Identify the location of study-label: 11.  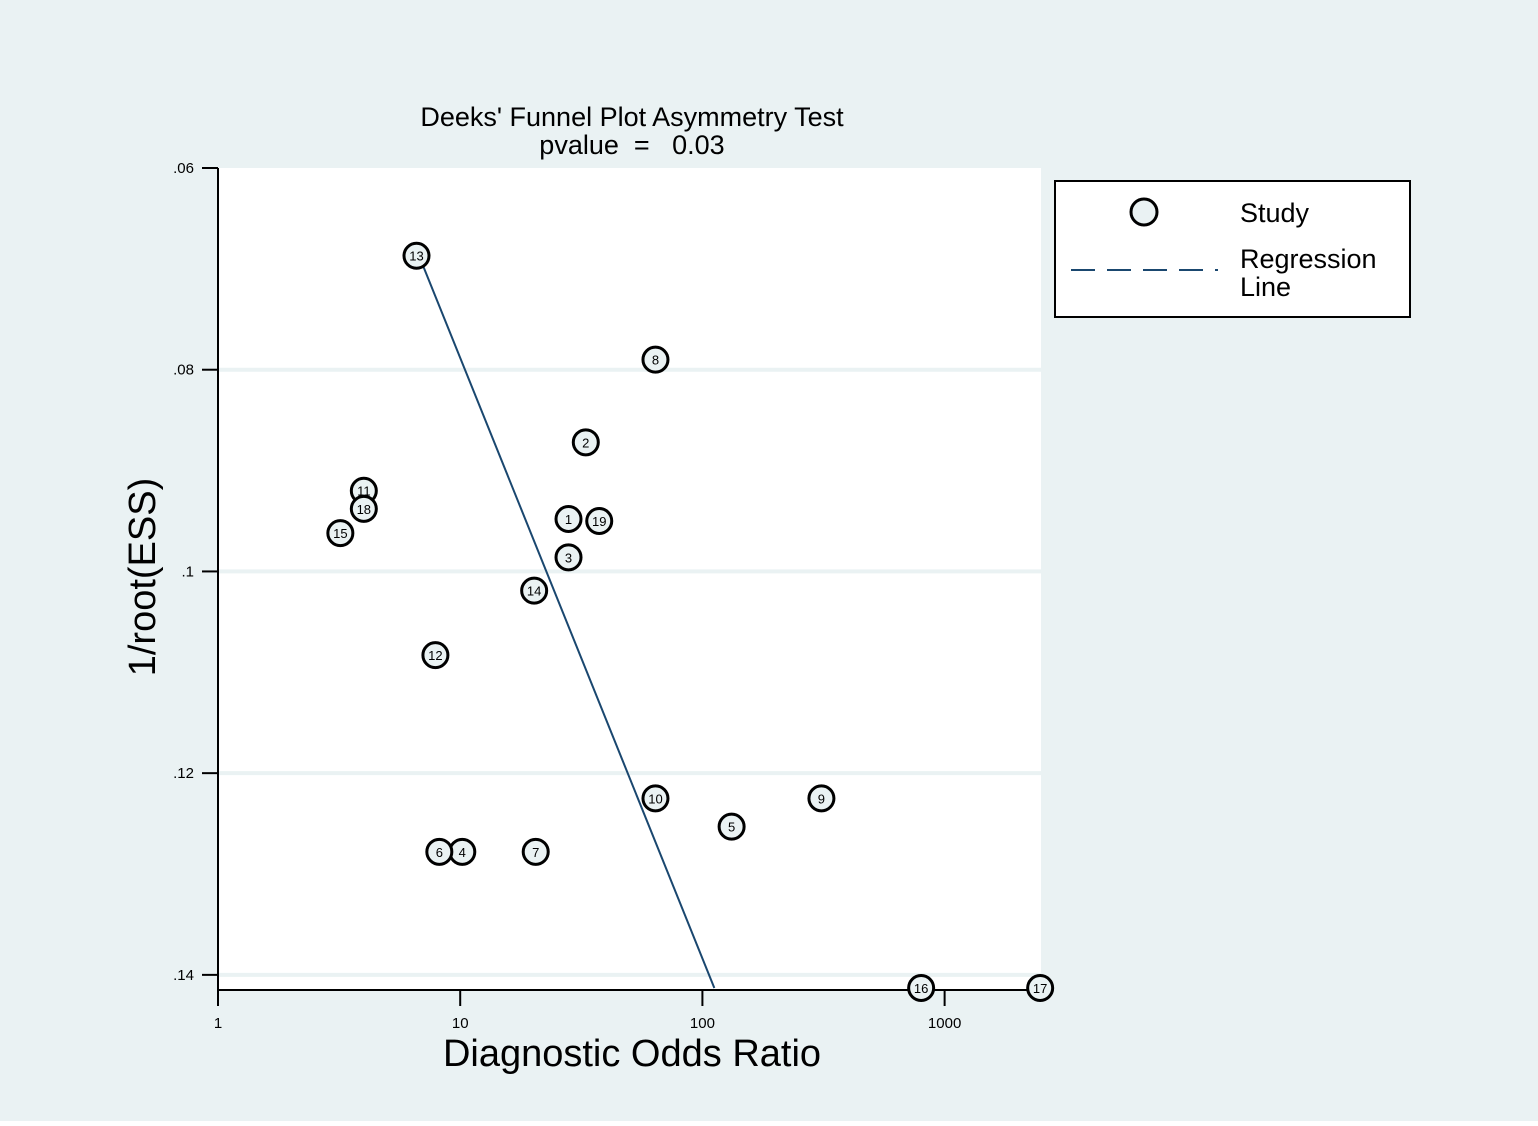
(364, 491).